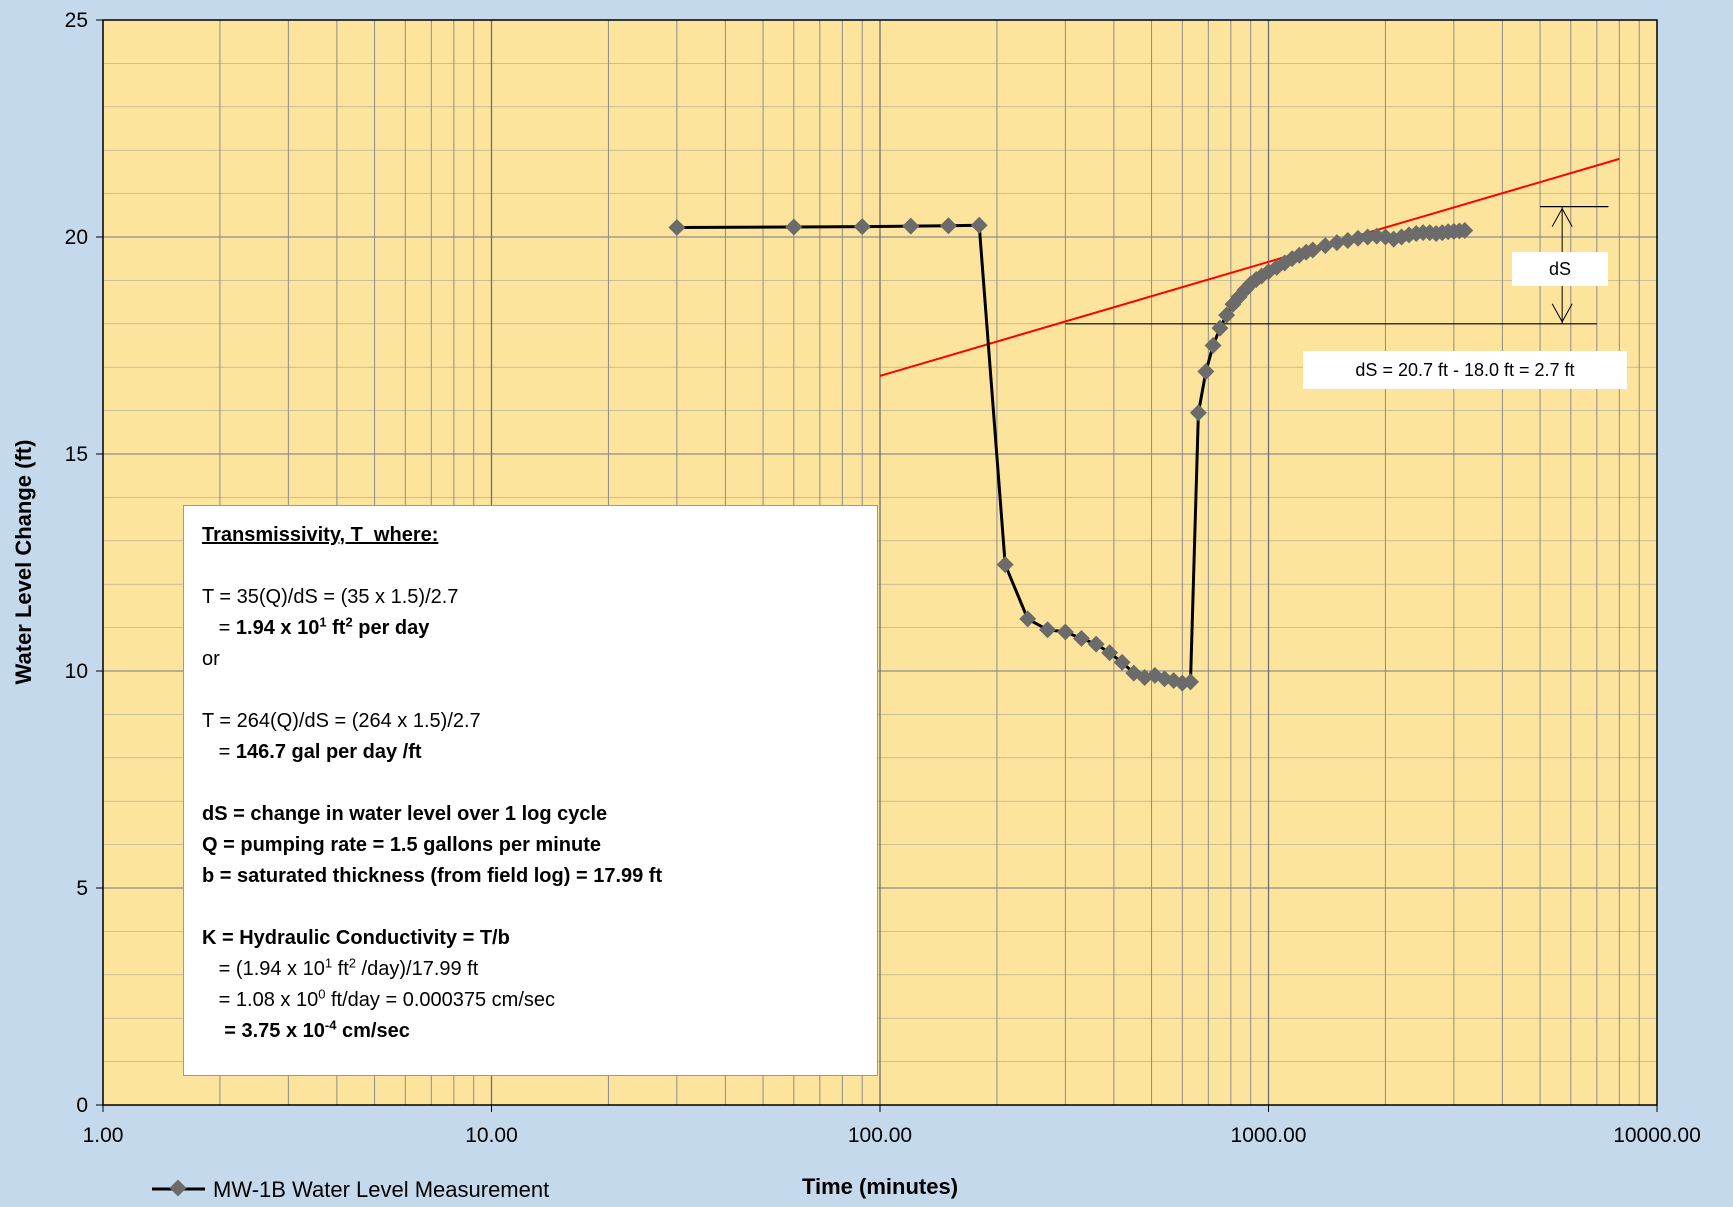 The image size is (1733, 1207). I want to click on y-tick-label: 20, so click(76, 237).